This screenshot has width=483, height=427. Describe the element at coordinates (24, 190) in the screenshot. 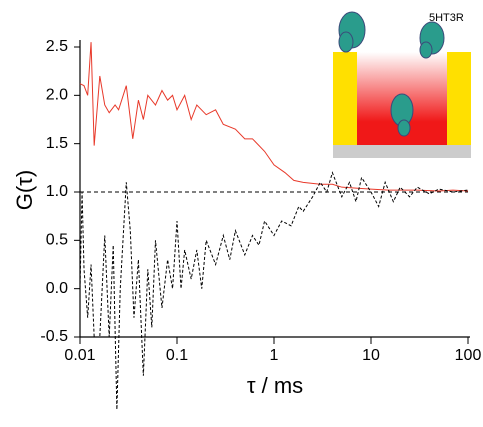

I see `y-axis-label: G(τ)` at that location.